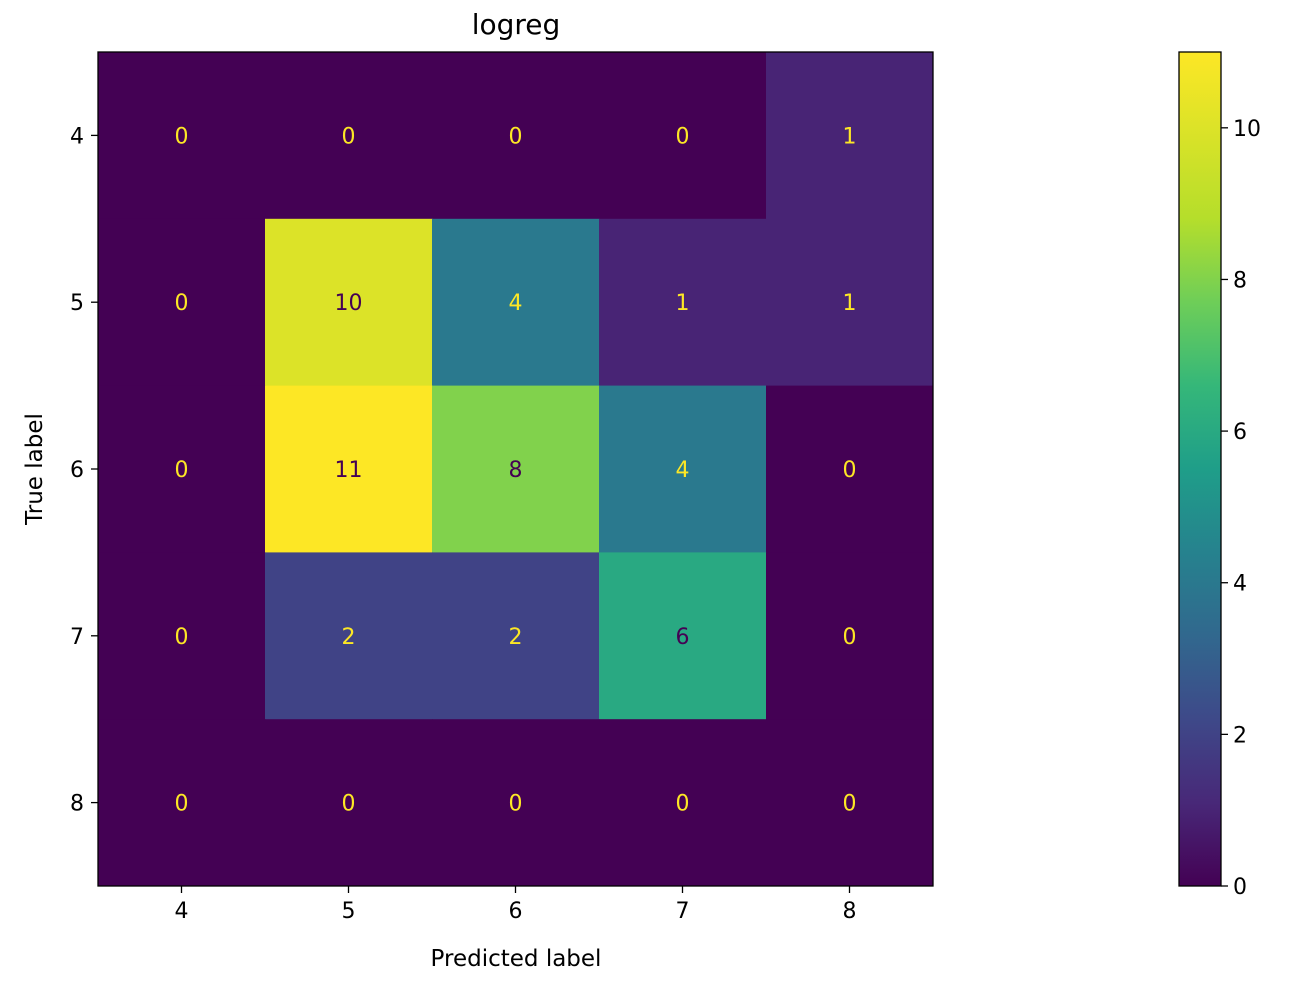 This screenshot has width=1302, height=982. Describe the element at coordinates (1241, 508) in the screenshot. I see `colorbar-ticks: 0 2 4 6 8 10` at that location.